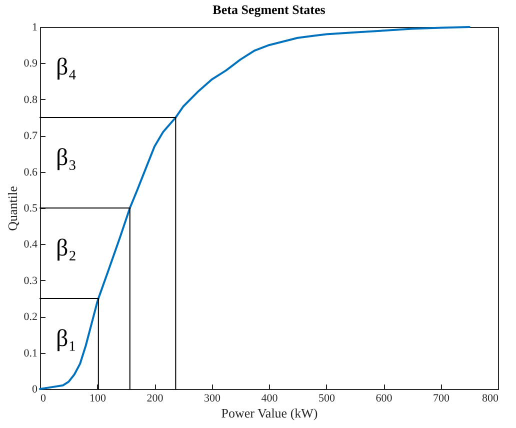 The width and height of the screenshot is (516, 428). What do you see at coordinates (66, 158) in the screenshot?
I see `annotation: β₃` at bounding box center [66, 158].